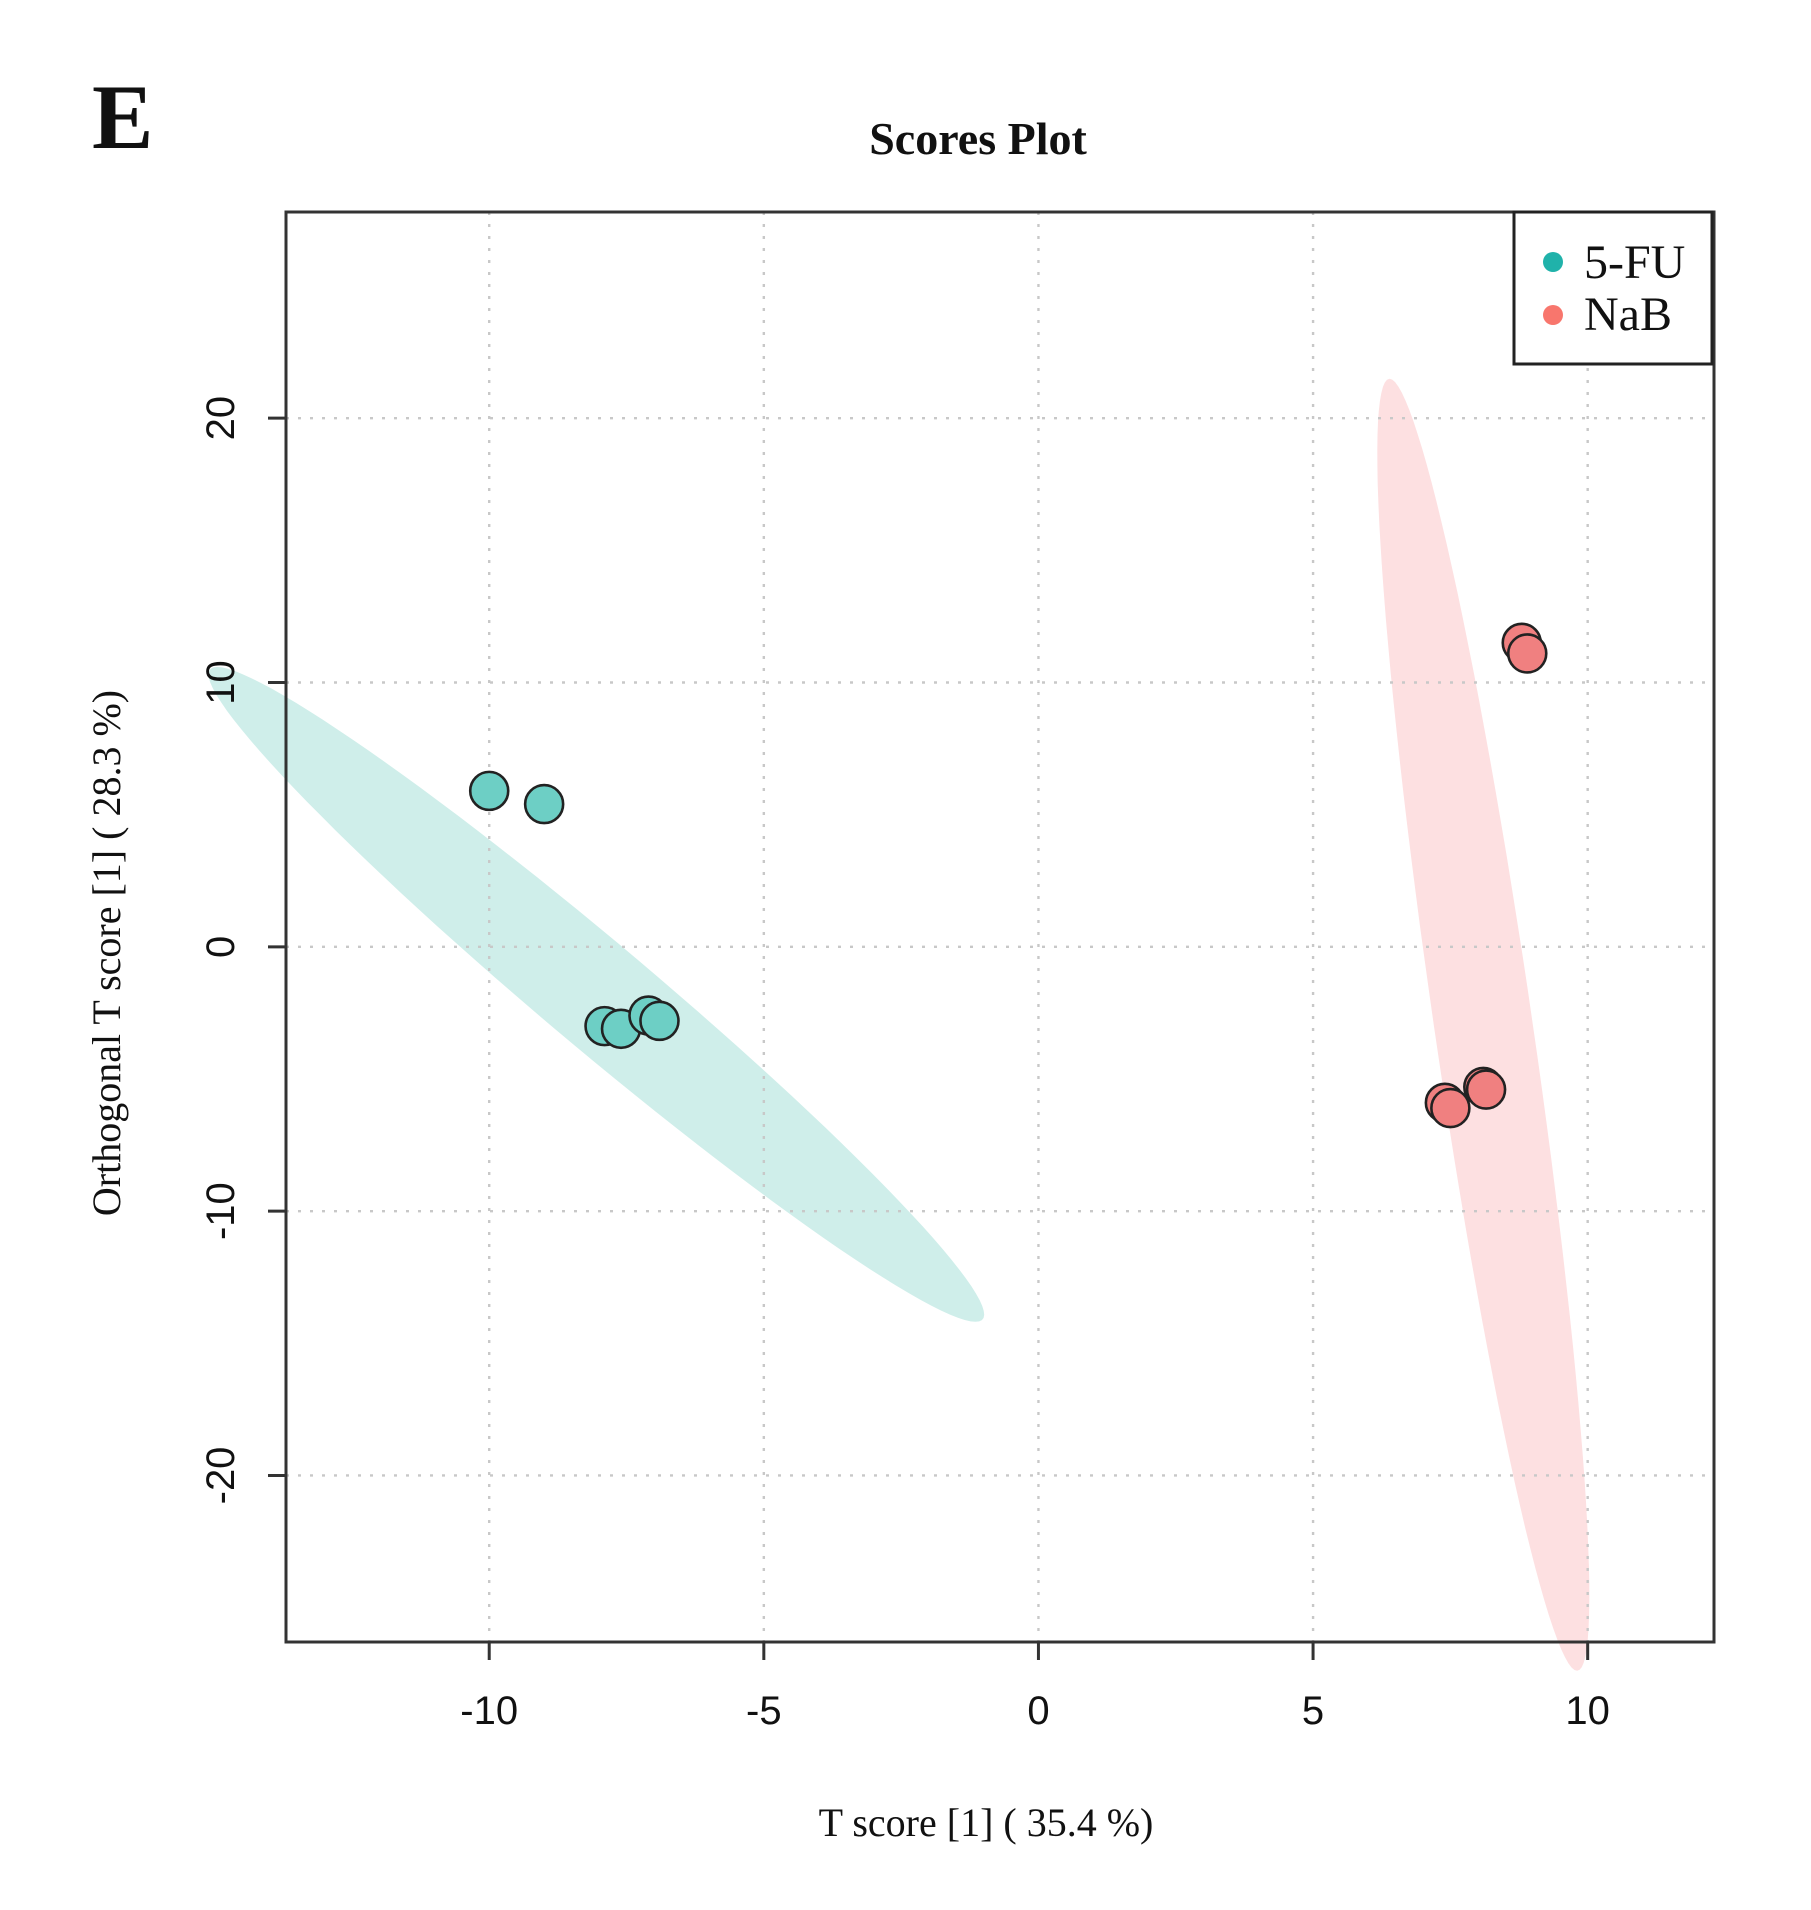 The width and height of the screenshot is (1811, 1910). Describe the element at coordinates (1313, 1711) in the screenshot. I see `x-tick-label: 5` at that location.